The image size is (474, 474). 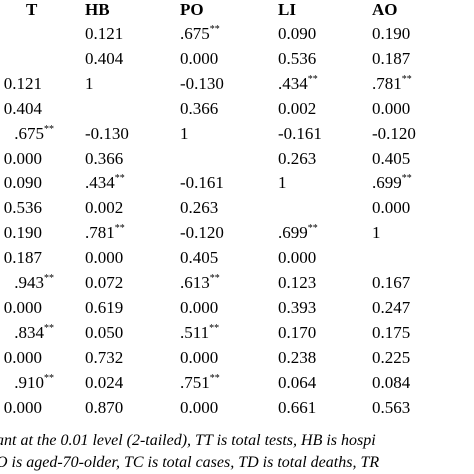 I want to click on table-cell: 0.002, so click(x=104, y=208).